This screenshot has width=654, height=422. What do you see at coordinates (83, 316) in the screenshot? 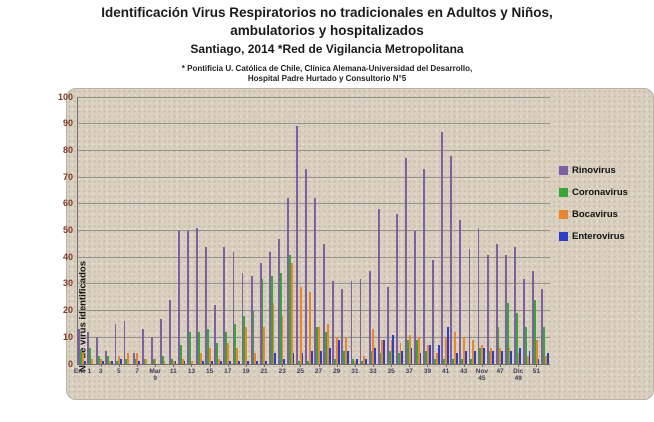
I see `y-axis-title: N° de virus identificados` at bounding box center [83, 316].